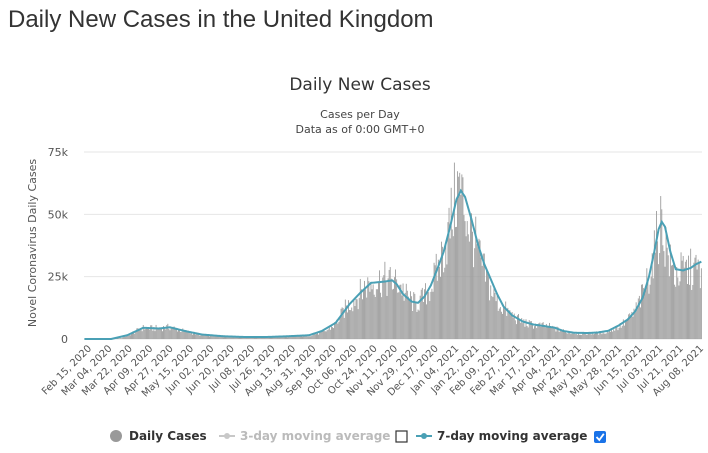  What do you see at coordinates (158, 436) in the screenshot?
I see `legend-daily-cases: Daily Cases` at bounding box center [158, 436].